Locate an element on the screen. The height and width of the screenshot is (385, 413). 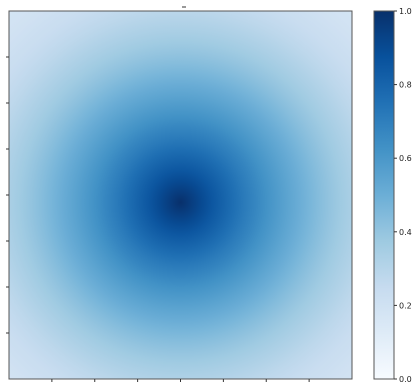
colorbar-tick-label: 0.2 is located at coordinates (405, 305).